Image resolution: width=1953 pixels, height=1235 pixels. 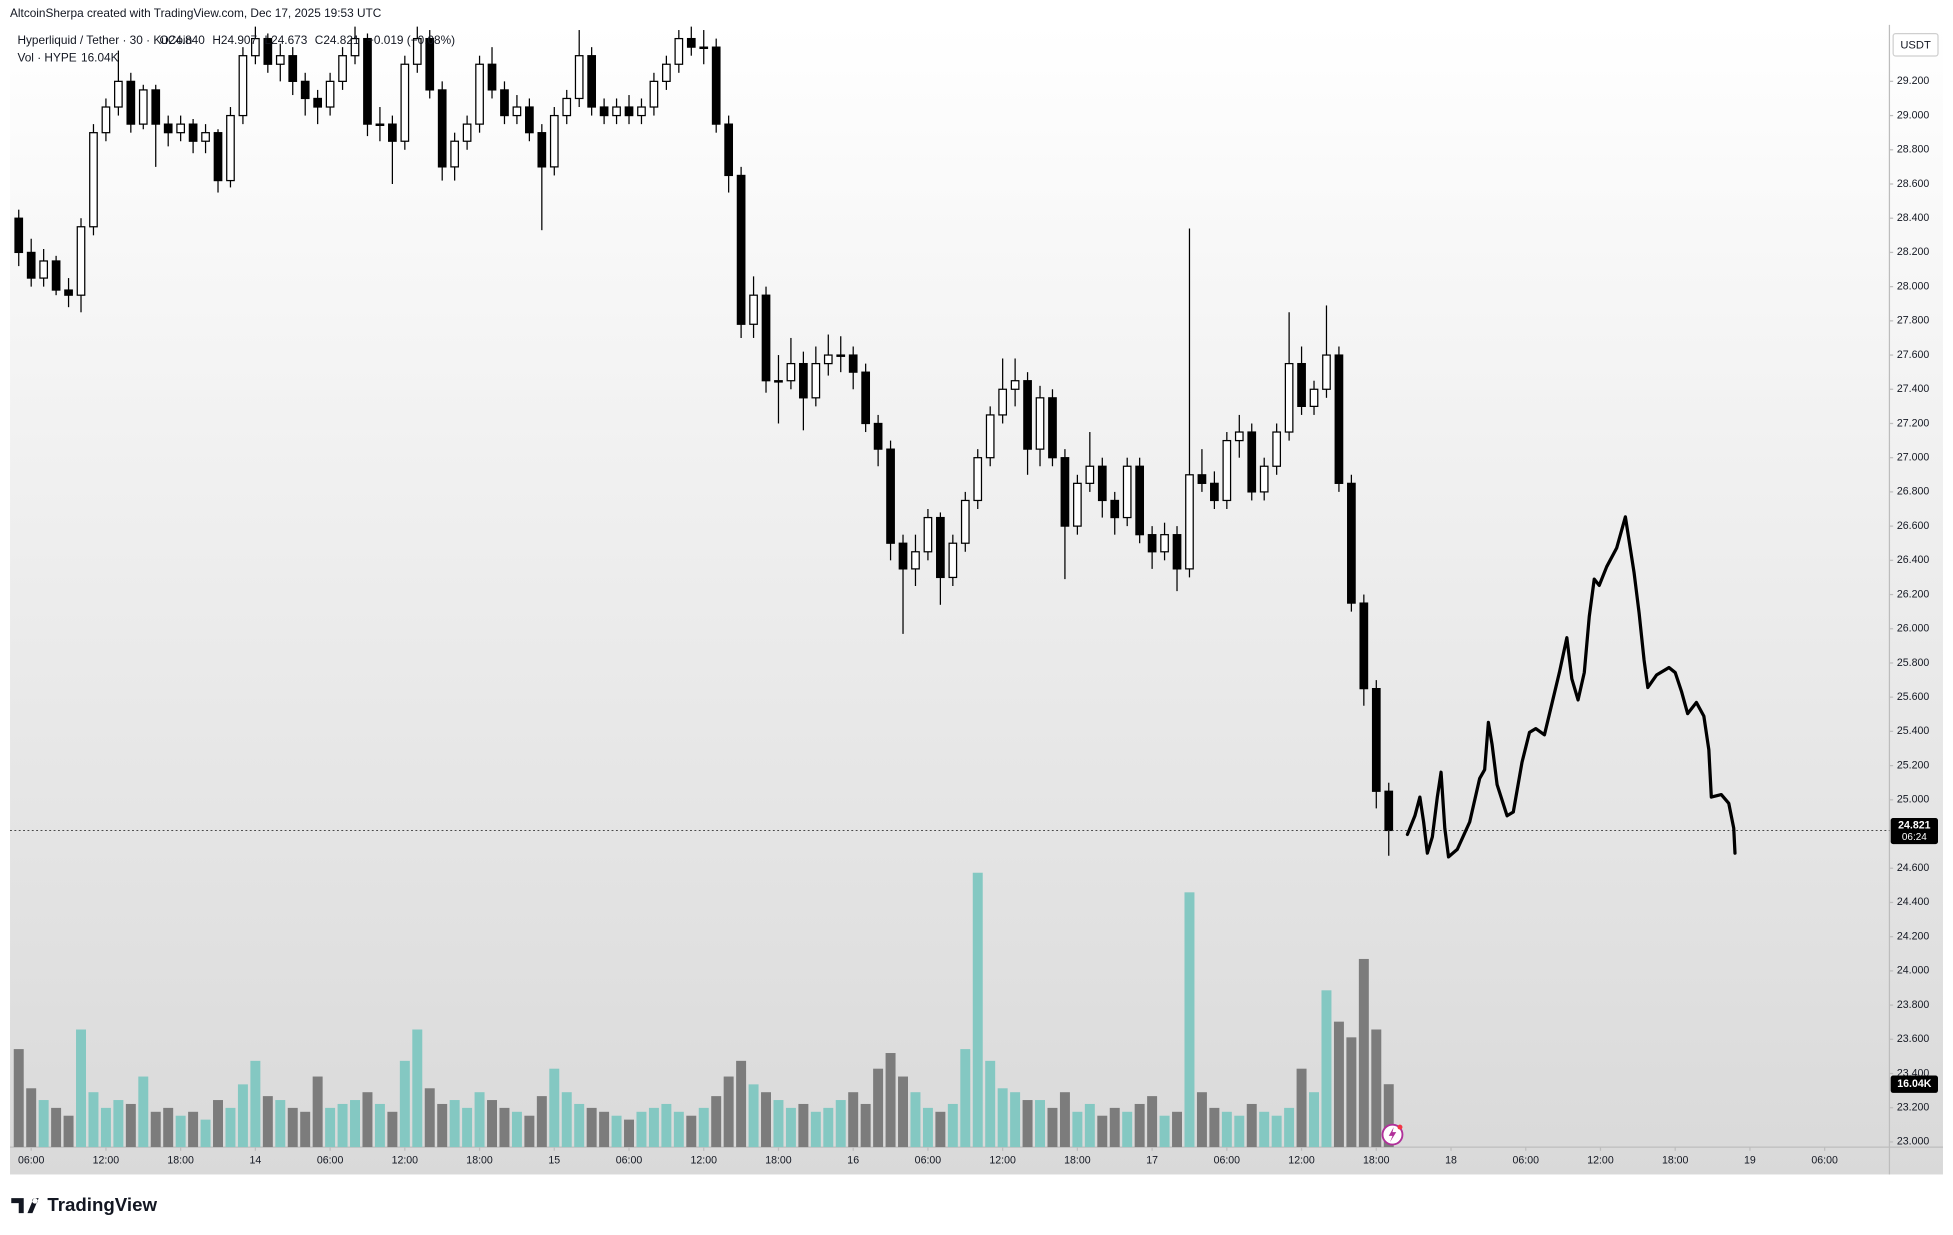 I want to click on currency-box, so click(x=1915, y=45).